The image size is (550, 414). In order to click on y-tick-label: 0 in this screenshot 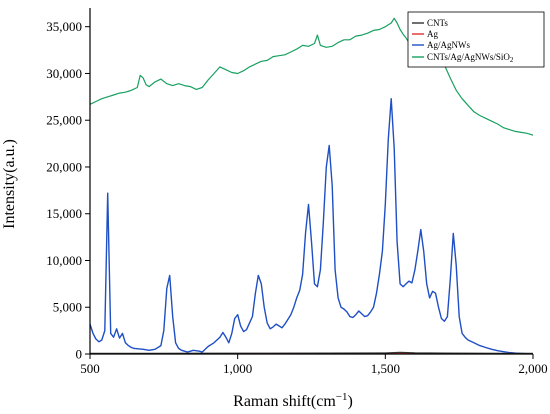, I will do `click(79, 354)`.